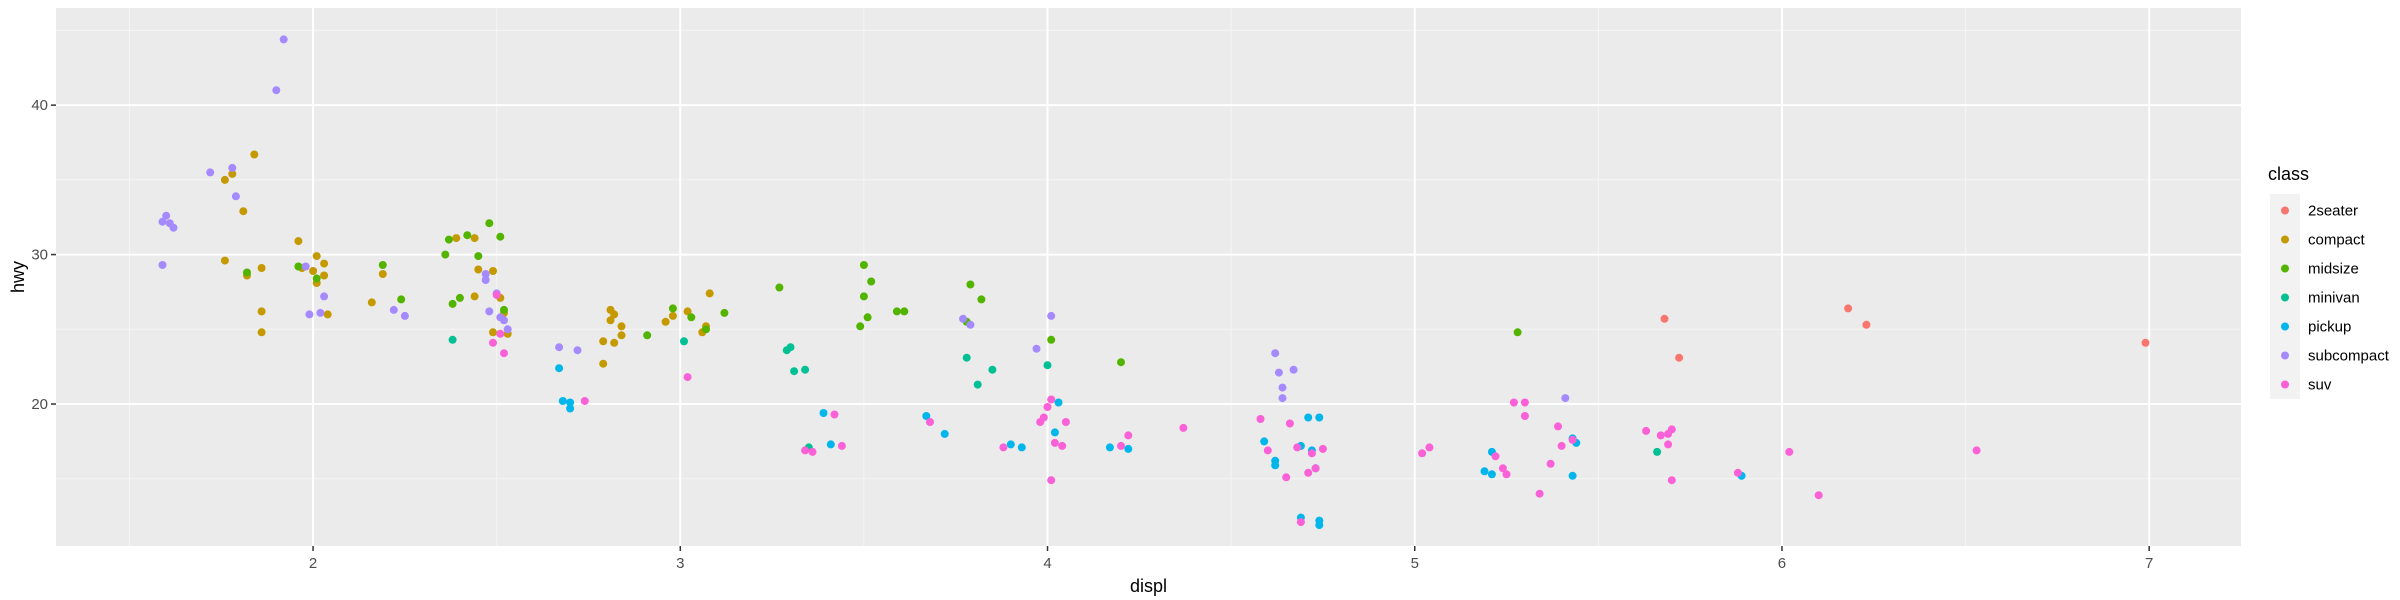 Image resolution: width=2400 pixels, height=600 pixels. I want to click on legend-label-2seater: 2seater, so click(2333, 211).